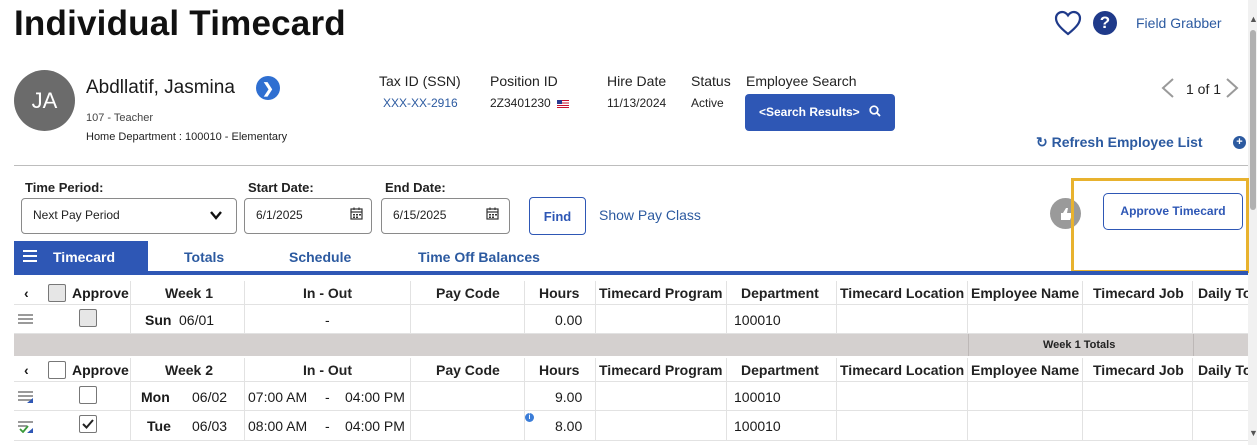  What do you see at coordinates (1042, 142) in the screenshot?
I see `refresh-icon: ↻` at bounding box center [1042, 142].